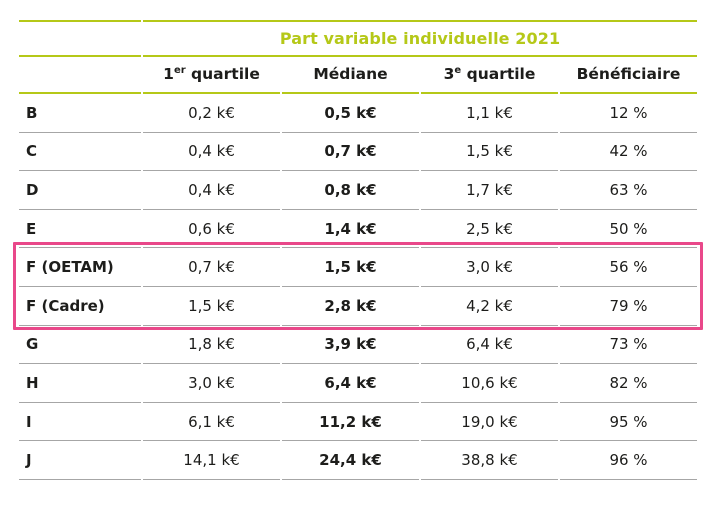  I want to click on header-spacer, so click(80, 75).